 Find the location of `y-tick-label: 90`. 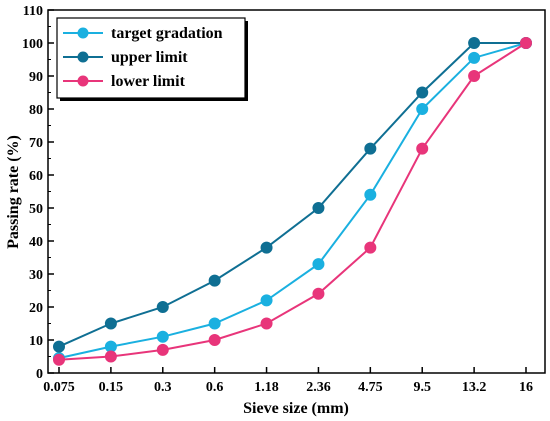

y-tick-label: 90 is located at coordinates (36, 77).